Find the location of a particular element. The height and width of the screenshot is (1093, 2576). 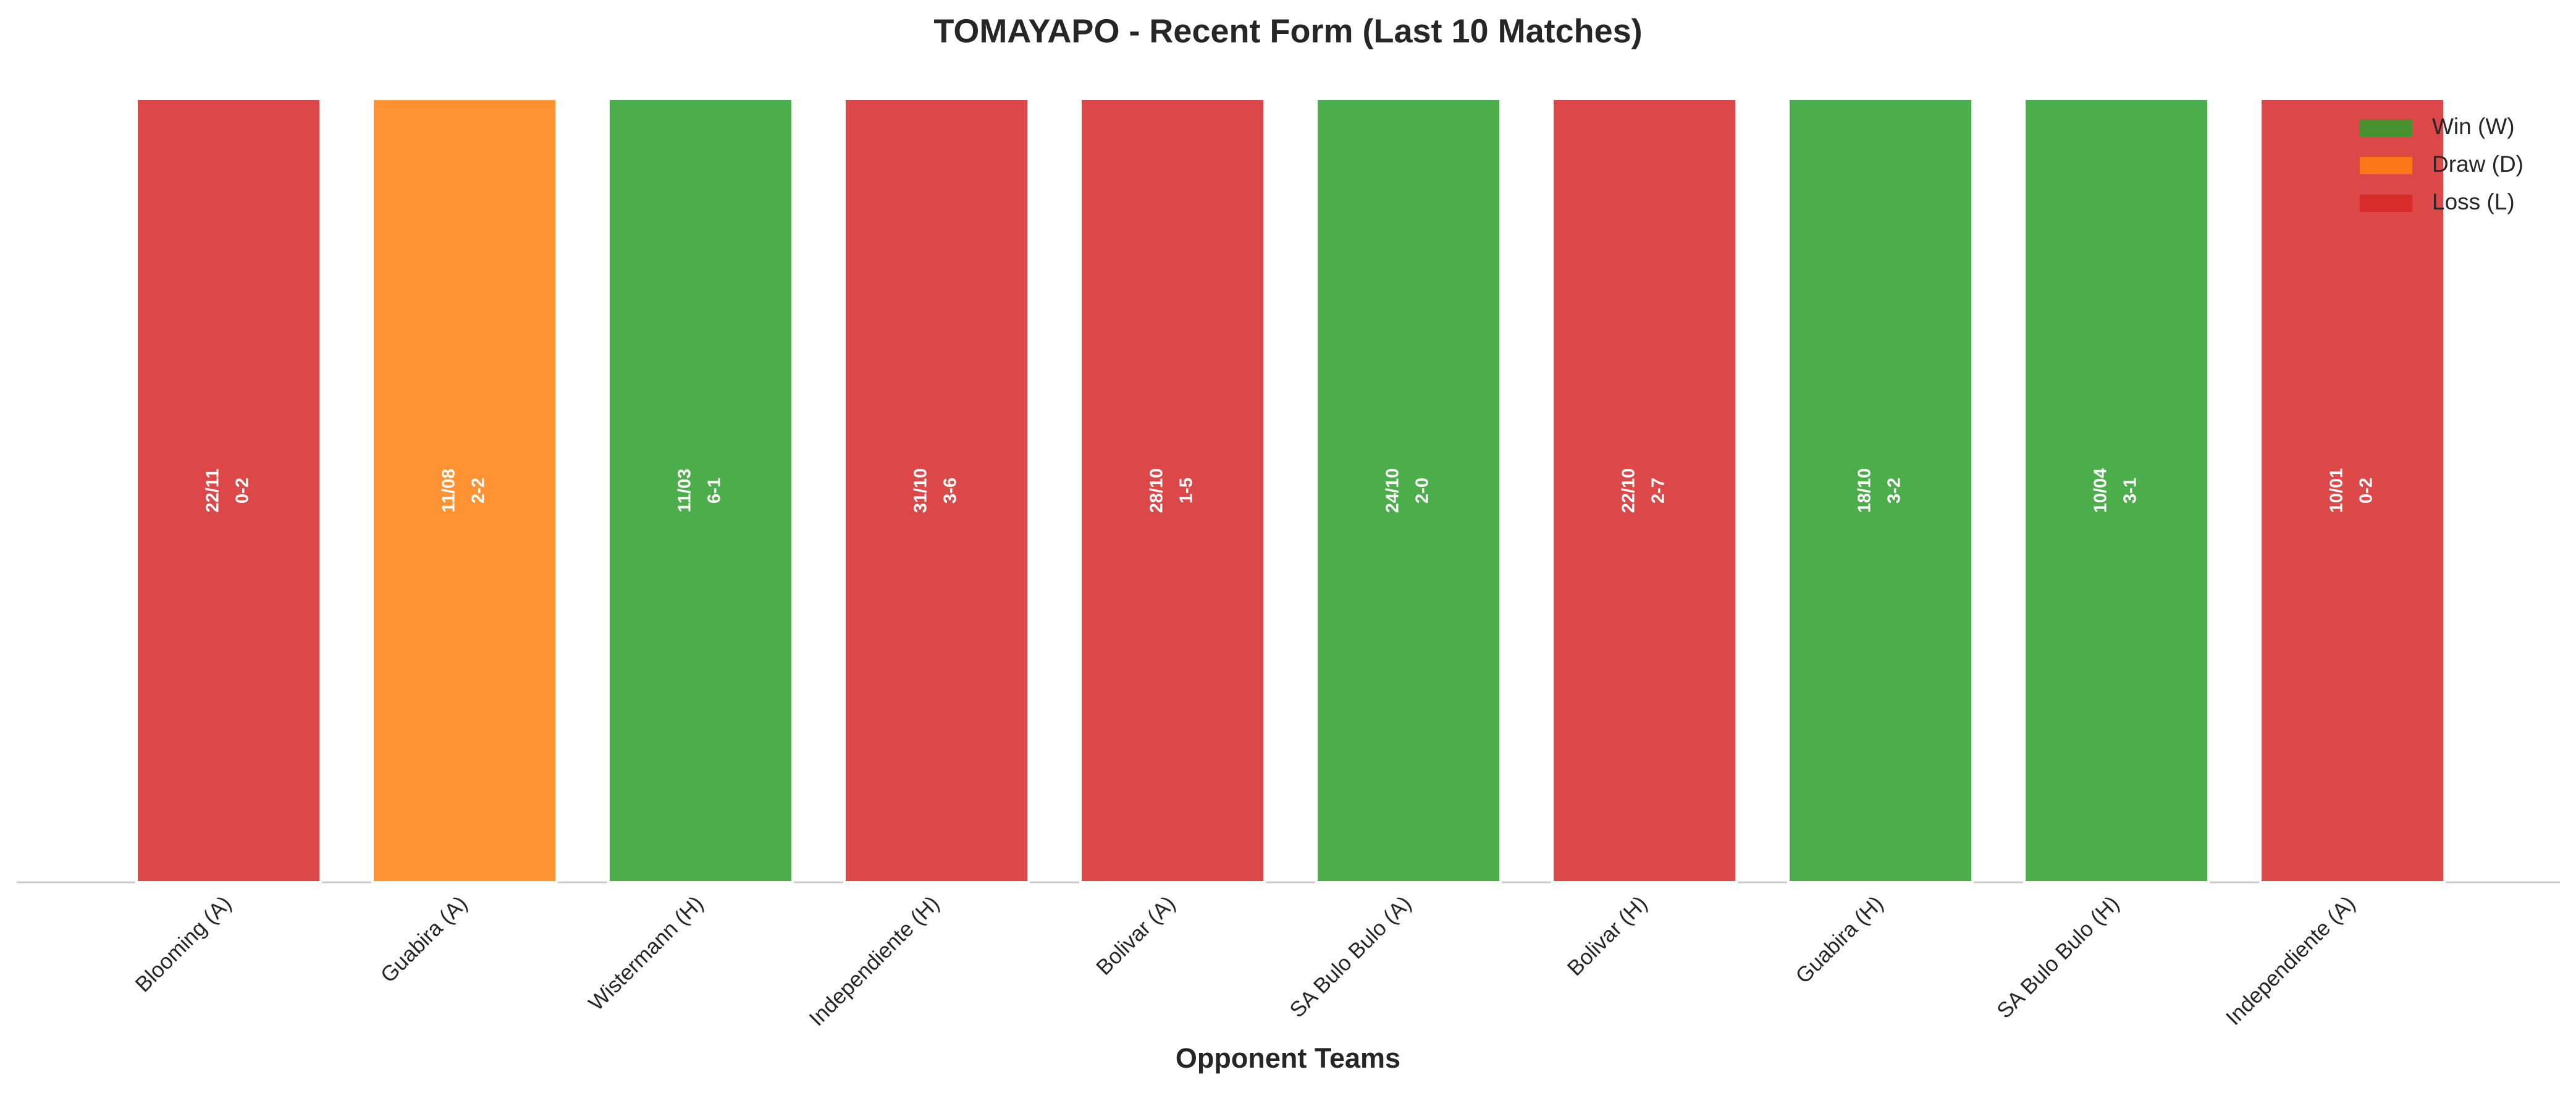

x-tick-label: Blooming (A) is located at coordinates (184, 945).